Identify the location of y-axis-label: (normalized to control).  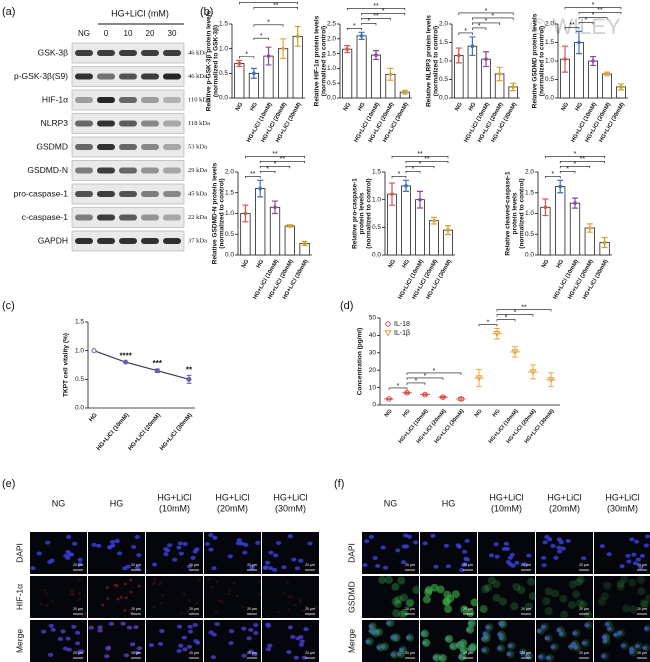
(369, 213).